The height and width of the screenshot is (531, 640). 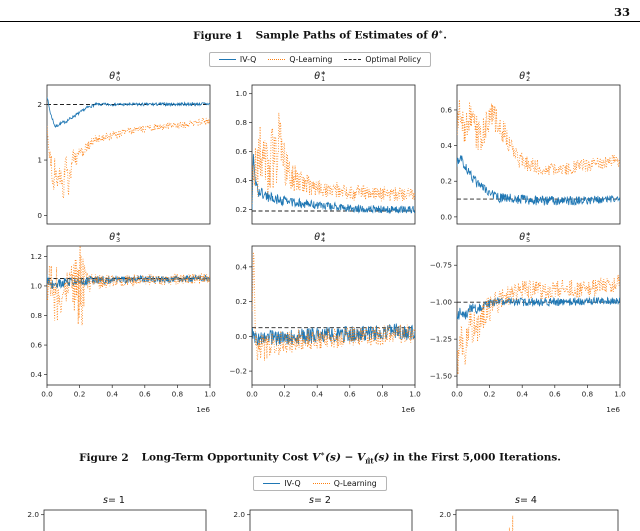 What do you see at coordinates (320, 500) in the screenshot?
I see `subplot-title: s = 2` at bounding box center [320, 500].